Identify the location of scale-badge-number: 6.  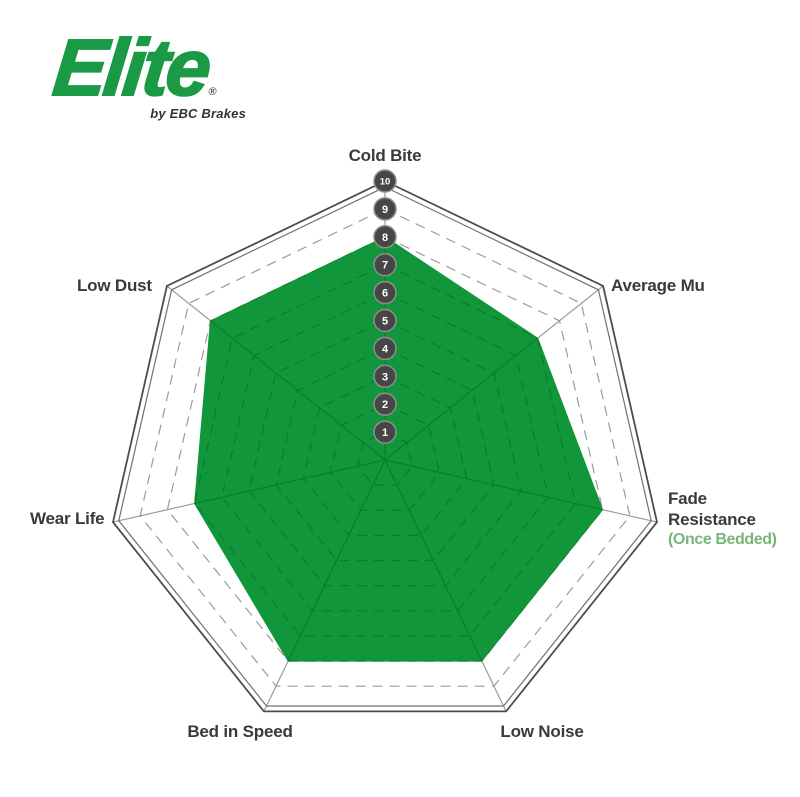
(385, 294).